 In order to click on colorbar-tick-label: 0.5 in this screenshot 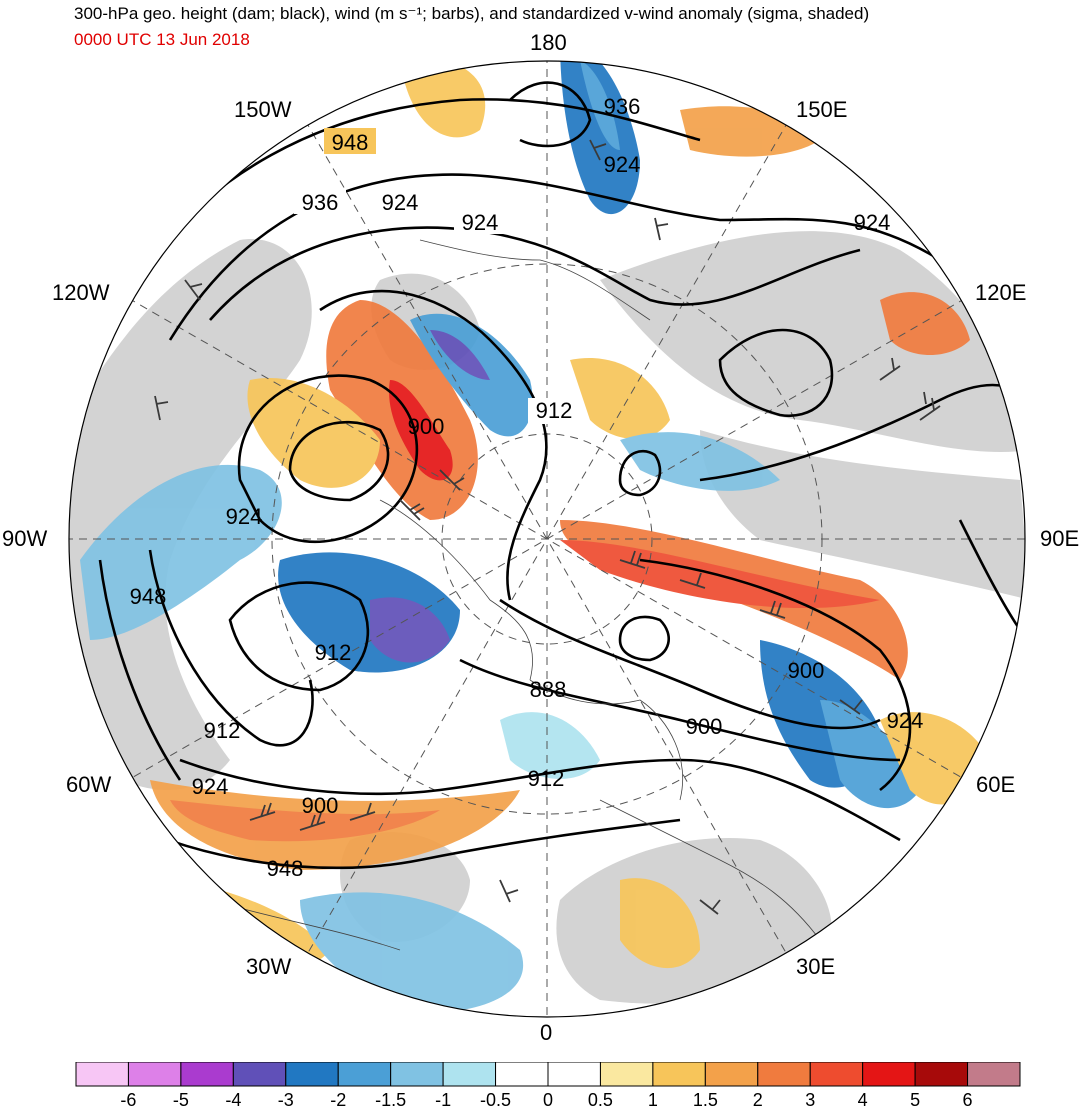, I will do `click(600, 1100)`.